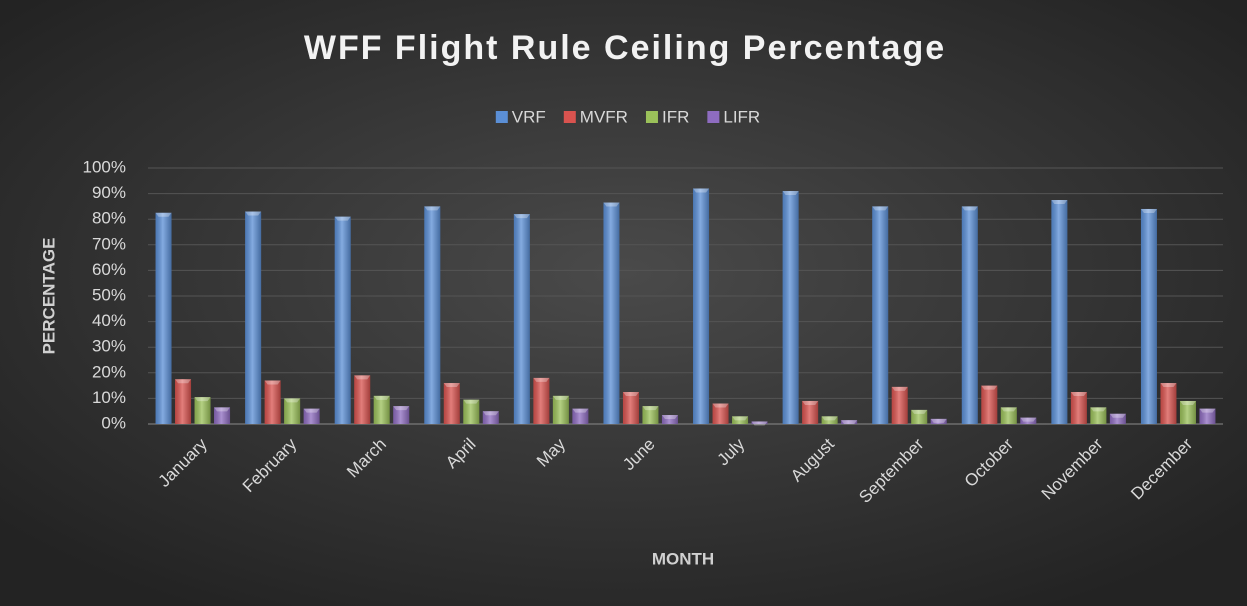  I want to click on y-tick-label: 10%, so click(109, 397).